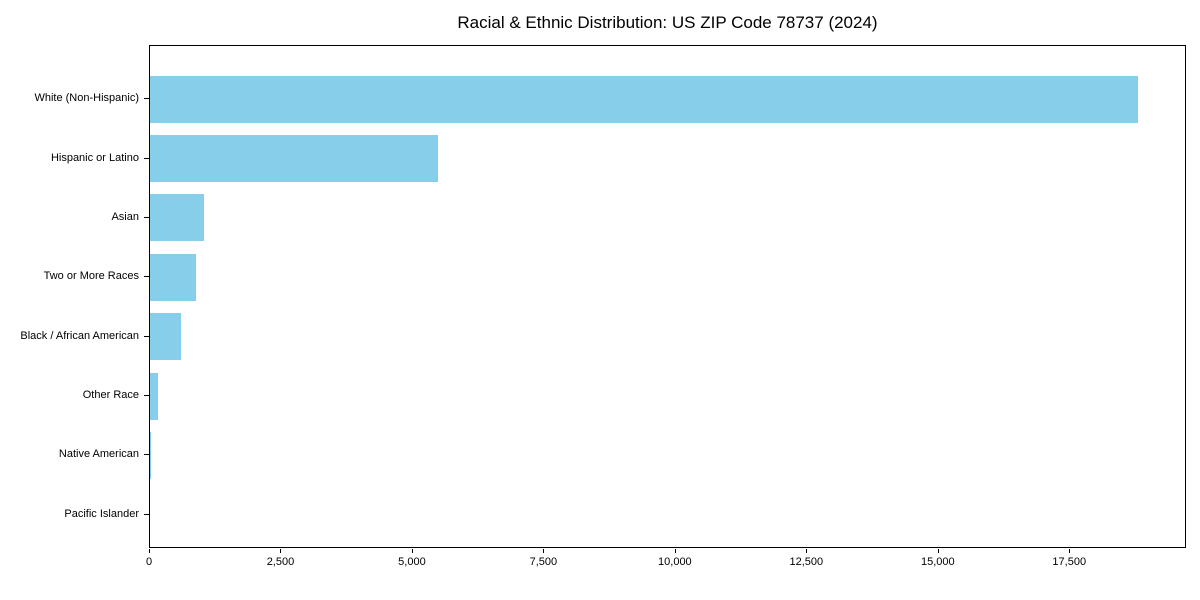 The width and height of the screenshot is (1200, 600). What do you see at coordinates (94, 157) in the screenshot?
I see `y-axis-label: Hispanic or Latino` at bounding box center [94, 157].